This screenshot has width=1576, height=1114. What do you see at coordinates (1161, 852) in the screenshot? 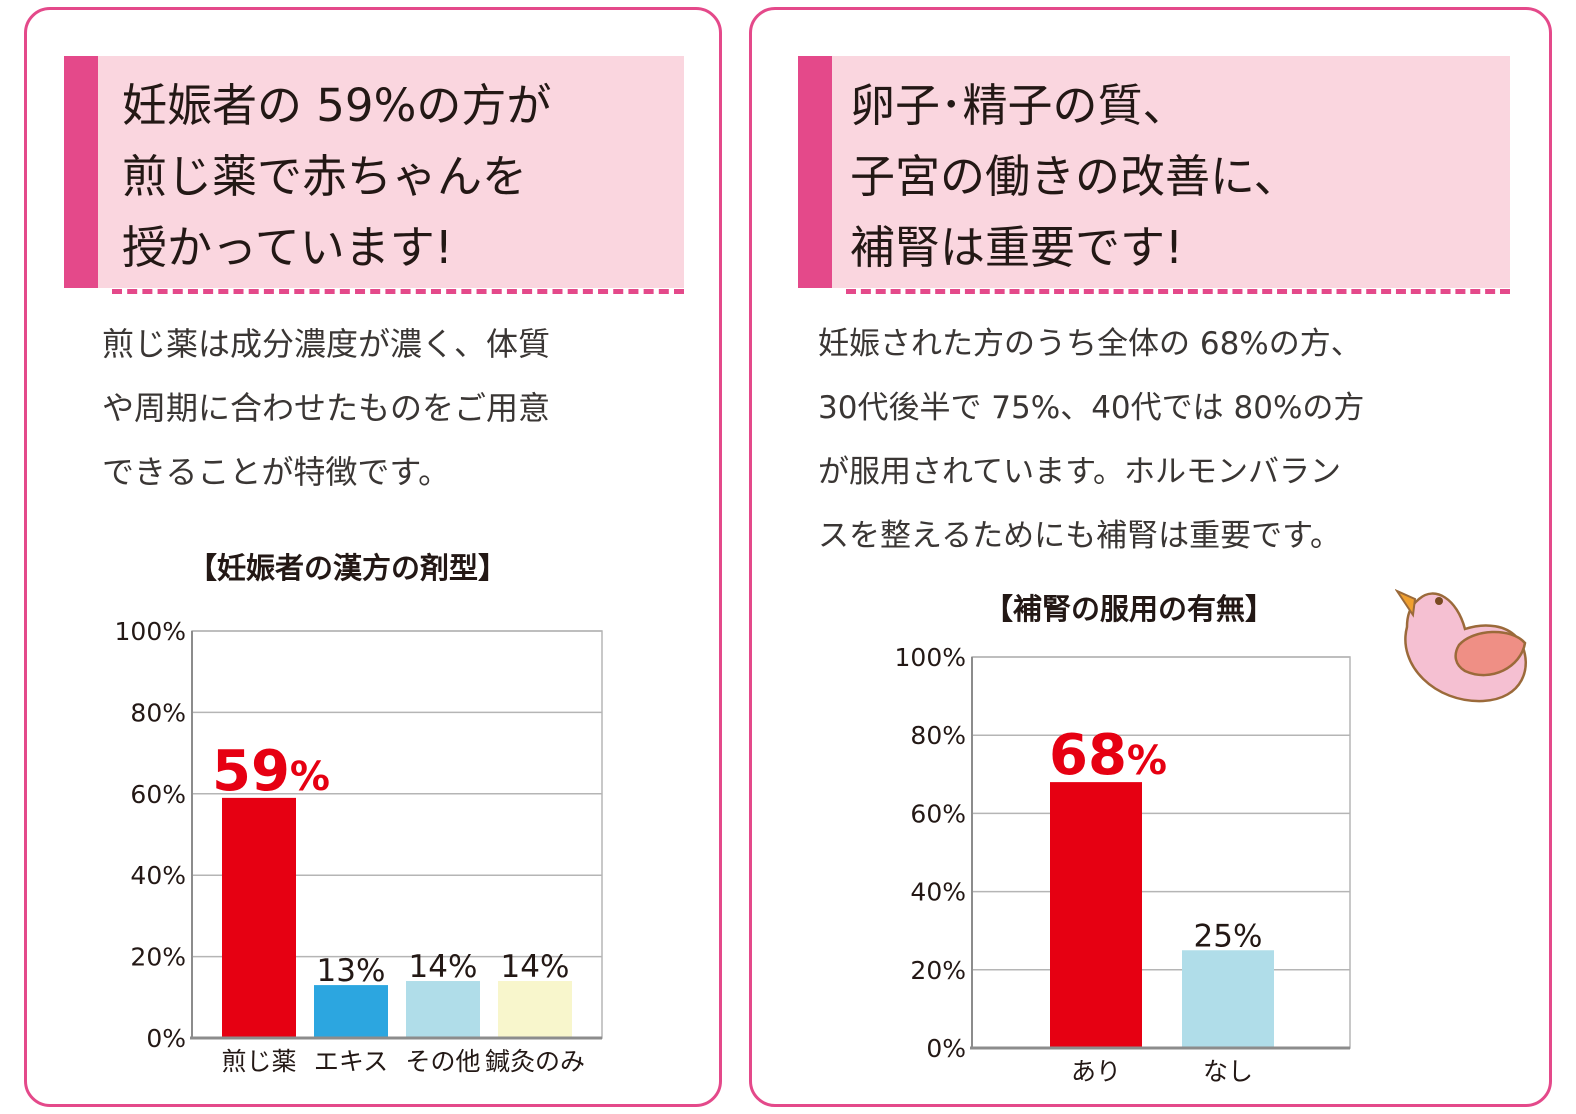
I see `plot-frame` at bounding box center [1161, 852].